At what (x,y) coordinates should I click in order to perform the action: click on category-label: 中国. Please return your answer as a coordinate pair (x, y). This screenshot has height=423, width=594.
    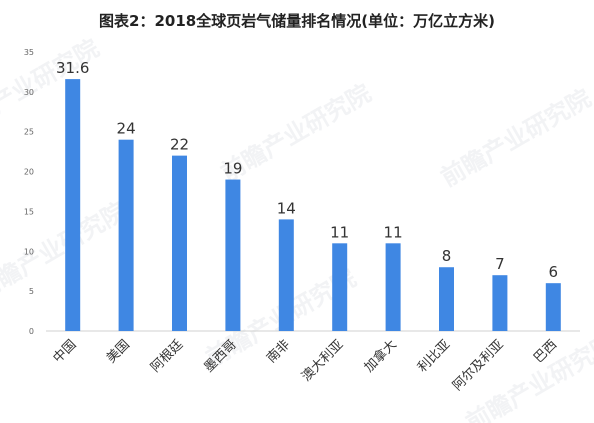
    Looking at the image, I should click on (65, 351).